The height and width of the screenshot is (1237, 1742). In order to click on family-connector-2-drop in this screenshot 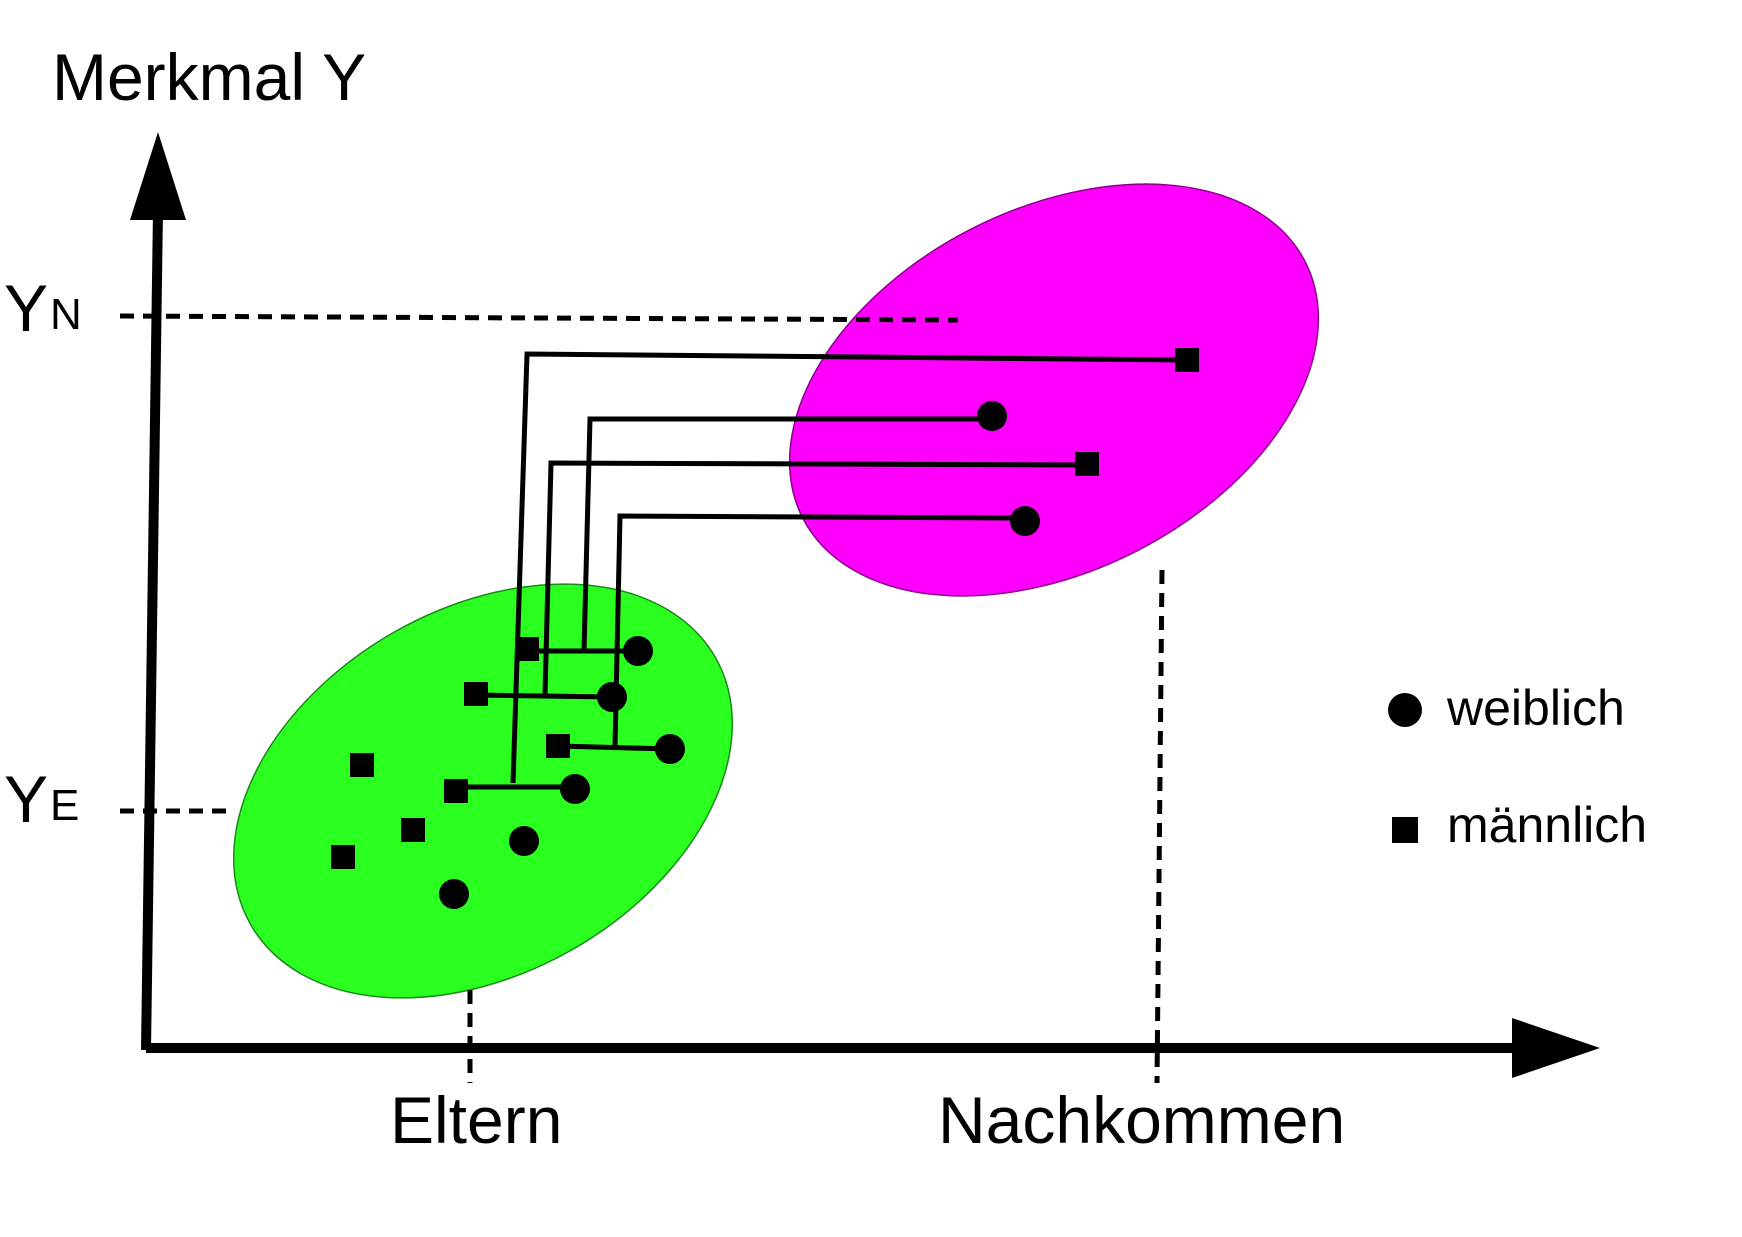, I will do `click(786, 534)`.